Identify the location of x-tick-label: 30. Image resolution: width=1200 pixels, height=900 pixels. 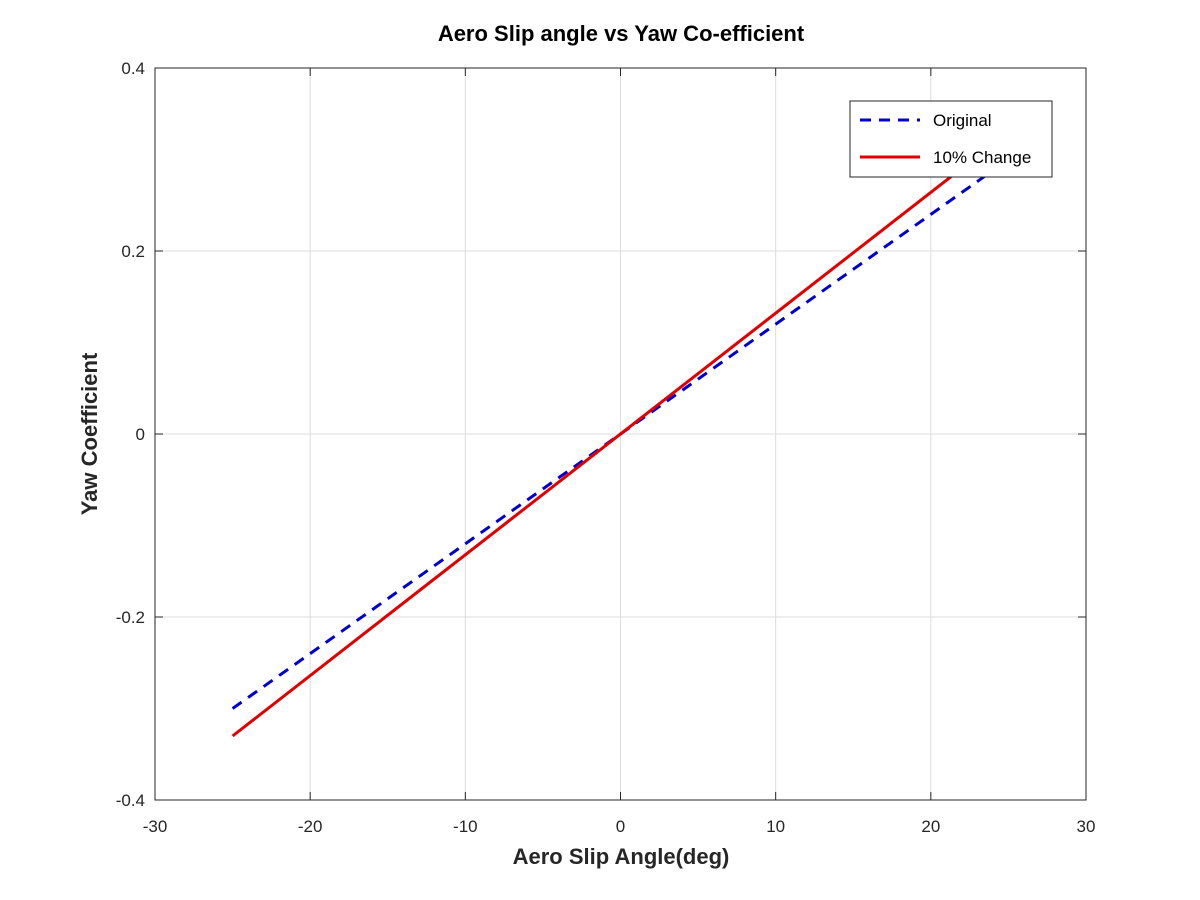
(1086, 826).